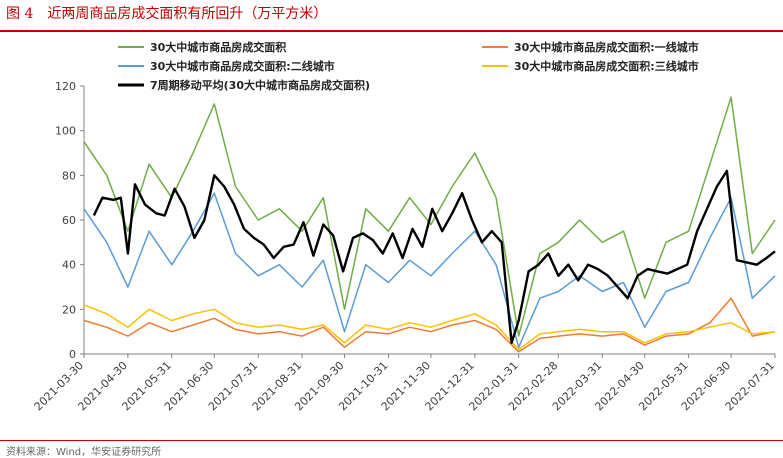  I want to click on source-note: 资料来源：Wind，华安证券研究所, so click(84, 452).